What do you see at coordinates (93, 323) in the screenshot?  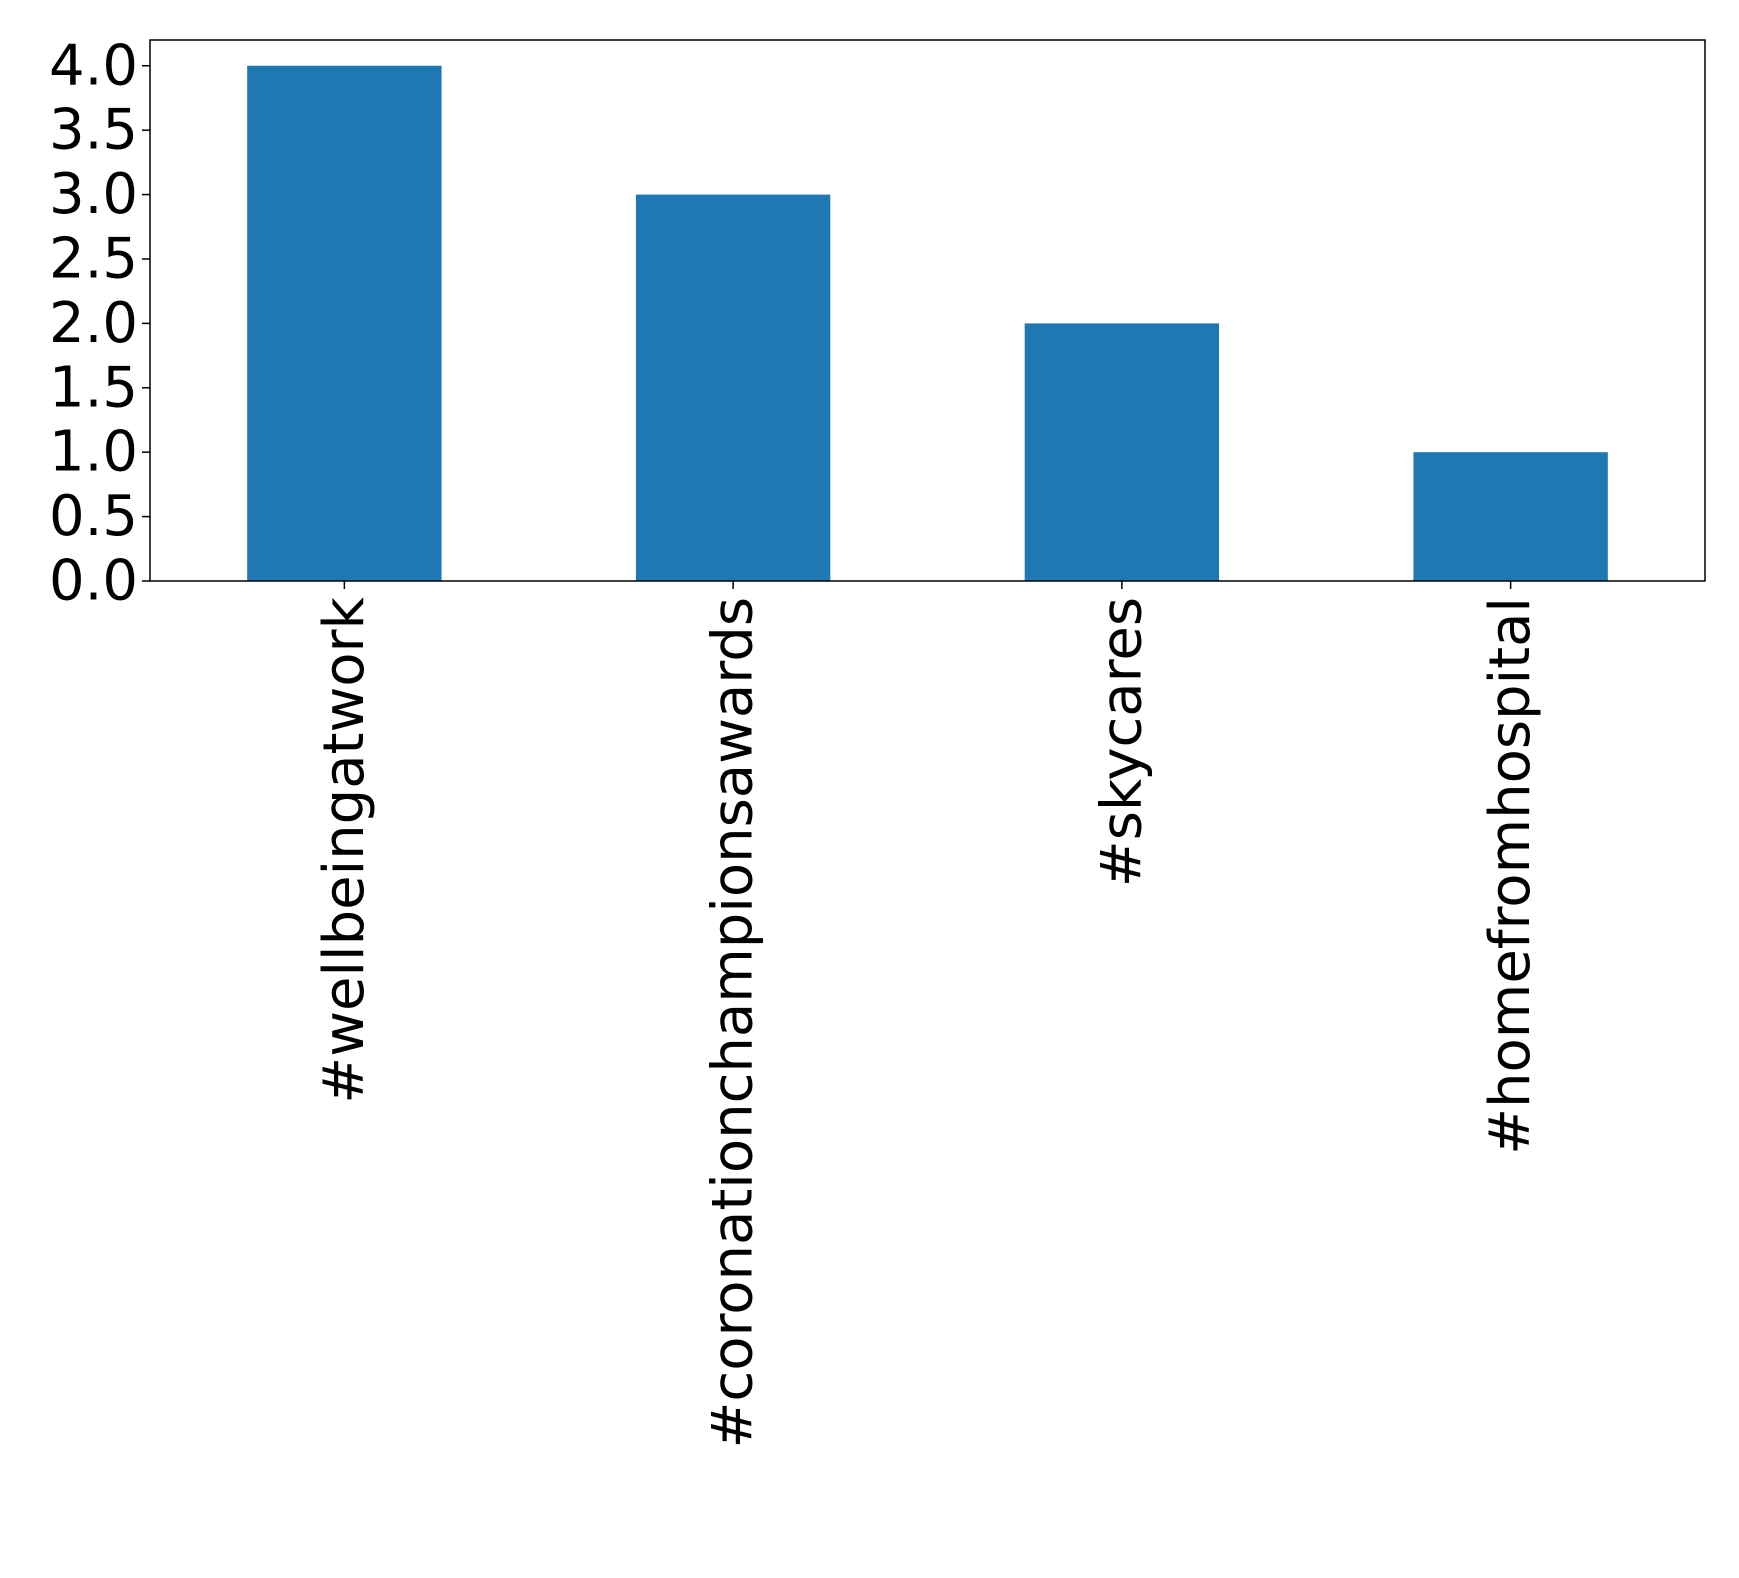 I see `y-tick-label: 2.0` at bounding box center [93, 323].